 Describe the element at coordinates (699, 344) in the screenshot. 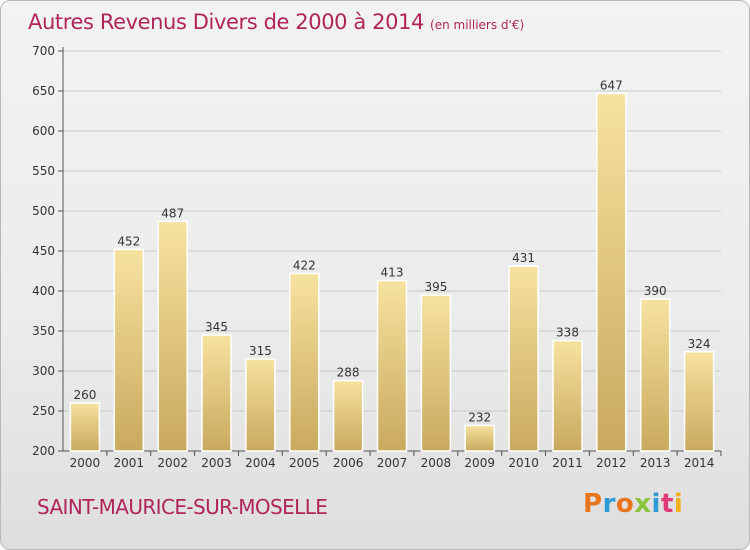

I see `data-label: 324` at that location.